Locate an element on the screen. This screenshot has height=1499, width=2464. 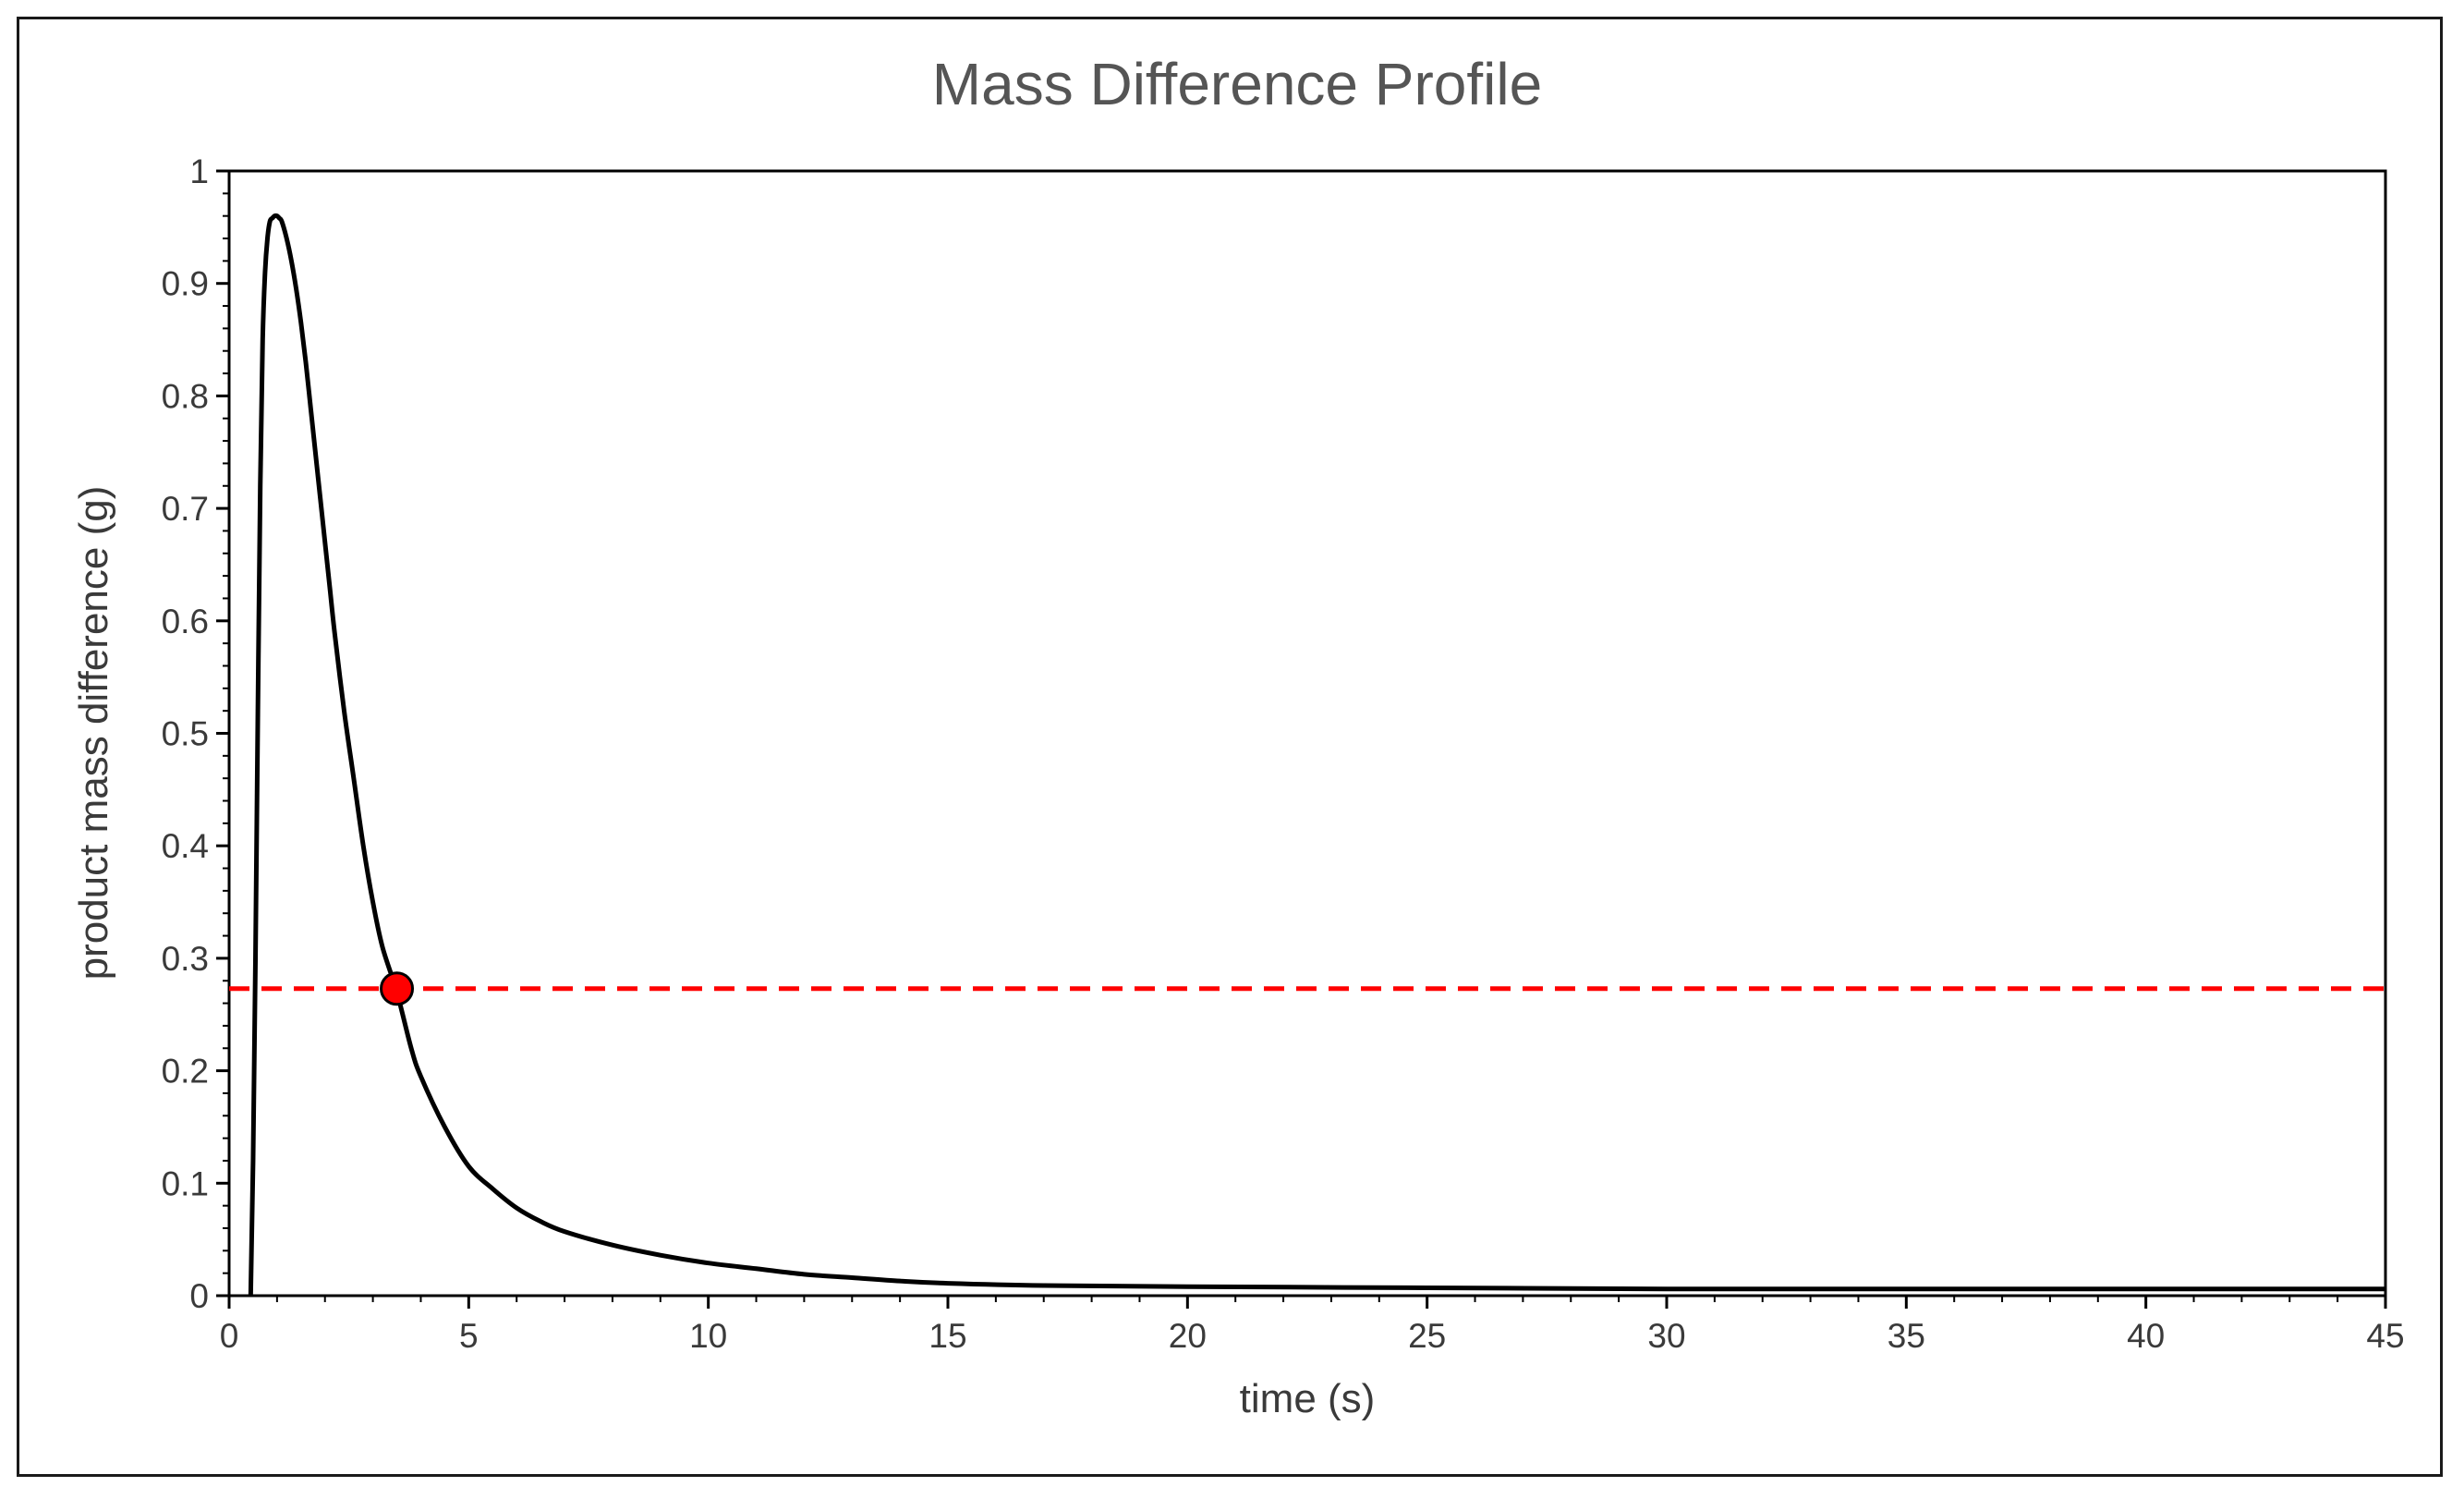
x-tick-label: 15 is located at coordinates (947, 1336).